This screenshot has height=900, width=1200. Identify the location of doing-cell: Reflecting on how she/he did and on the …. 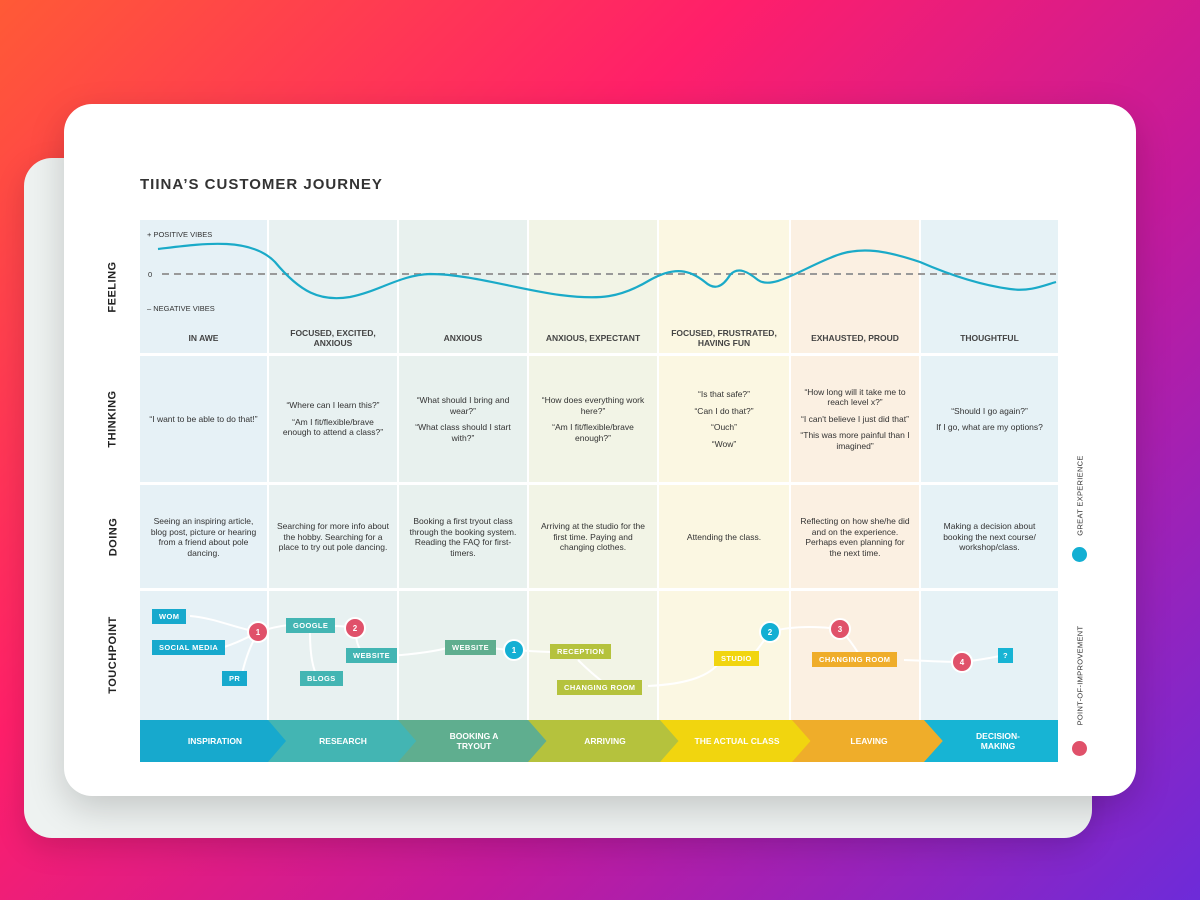
(855, 537).